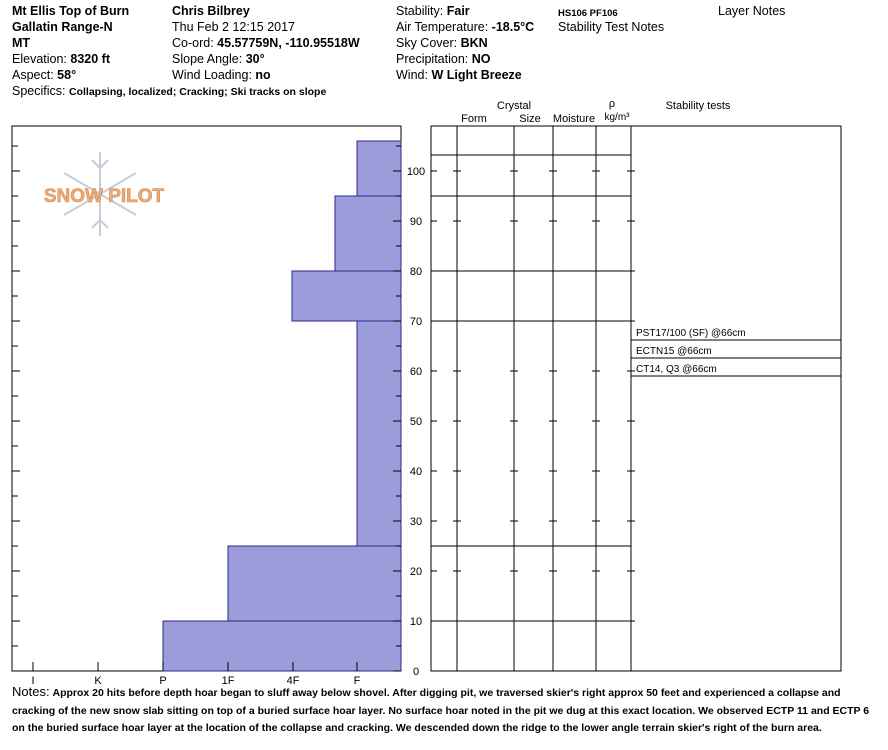 Image resolution: width=888 pixels, height=750 pixels. I want to click on coordinates: Co-ord: 45.57759N, -110.95518W, so click(266, 43).